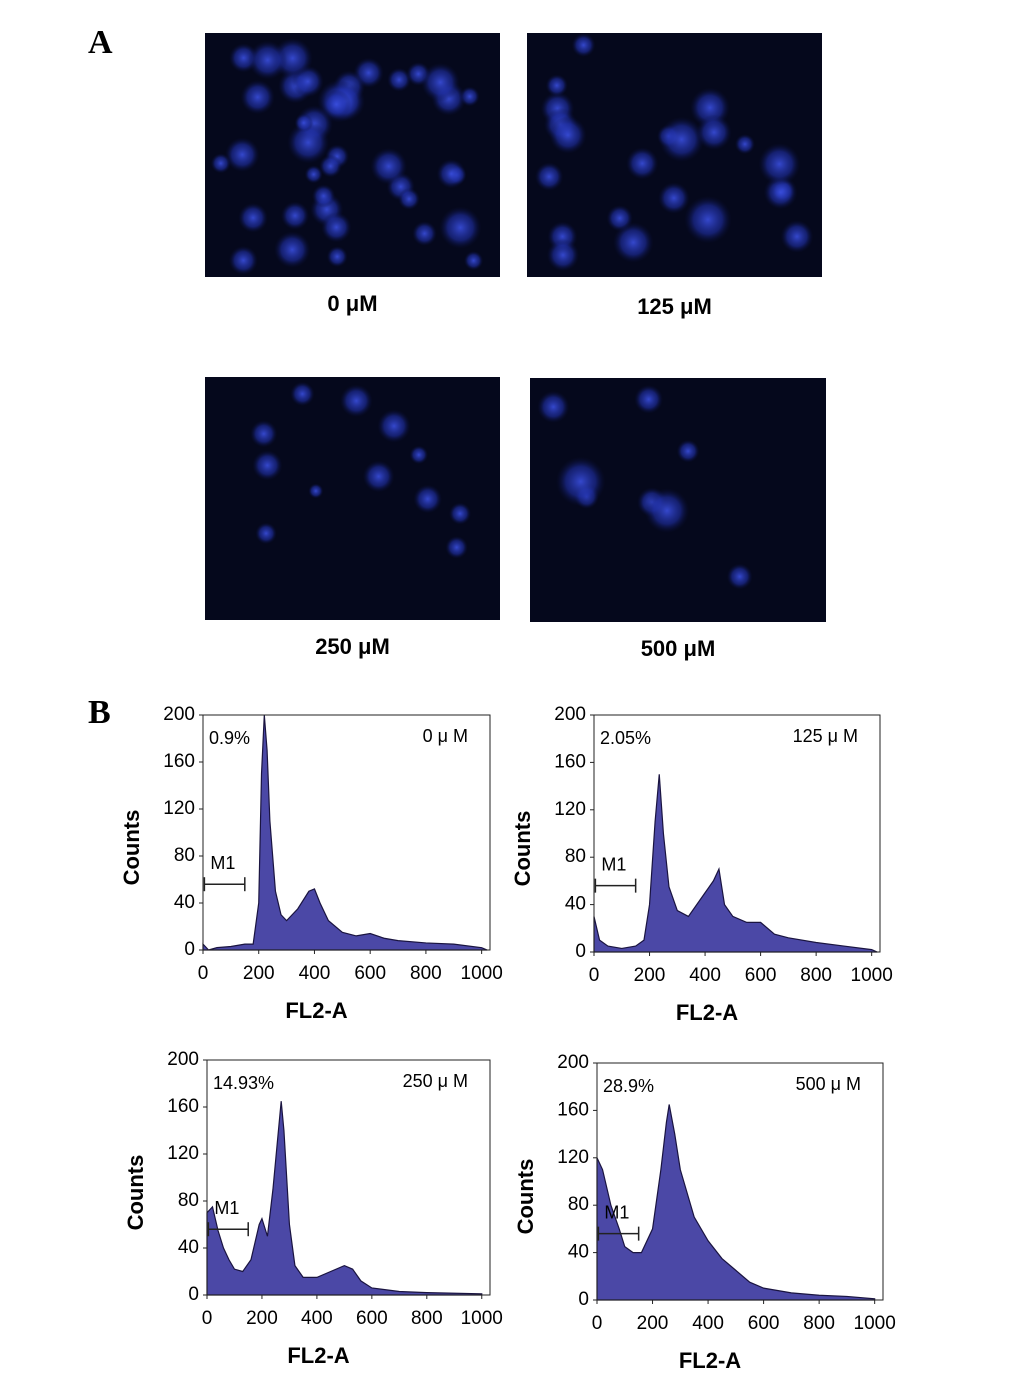  Describe the element at coordinates (99, 712) in the screenshot. I see `panel-label: B` at that location.